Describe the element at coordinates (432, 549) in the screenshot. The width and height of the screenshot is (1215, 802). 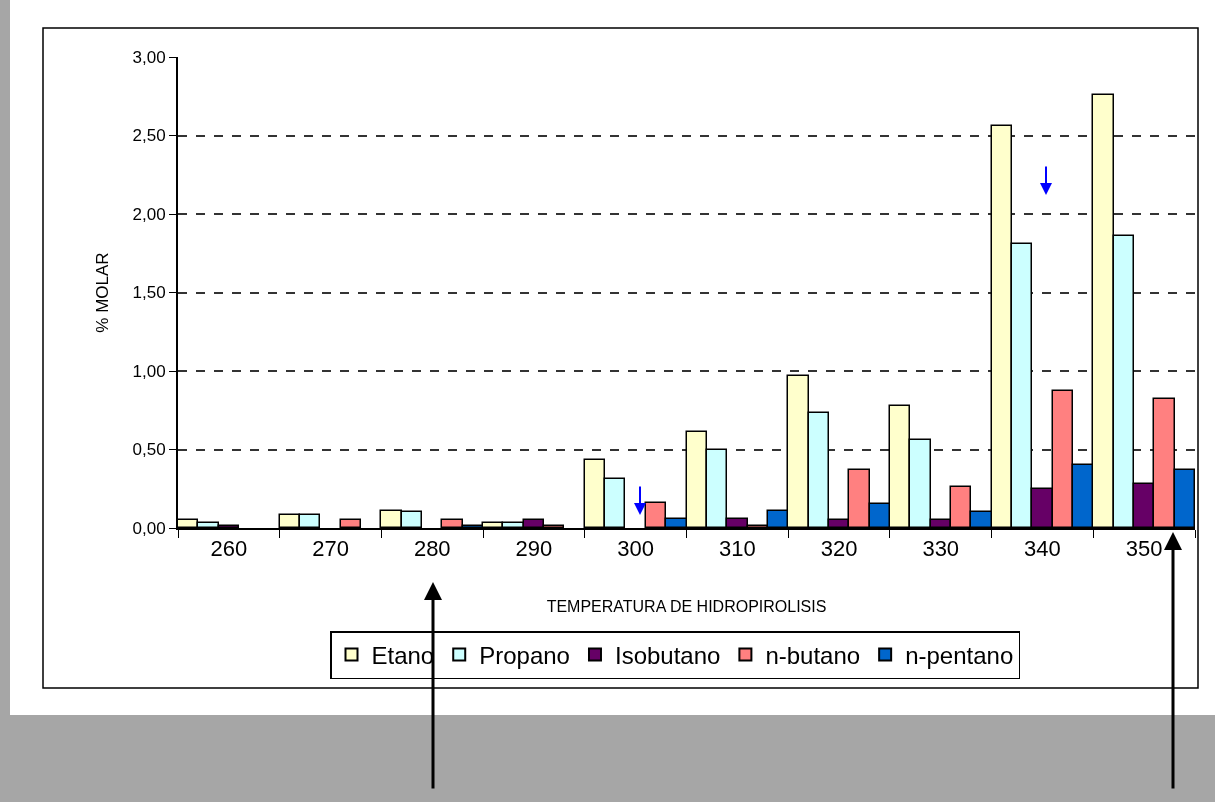
I see `x-tick-label: 280` at that location.